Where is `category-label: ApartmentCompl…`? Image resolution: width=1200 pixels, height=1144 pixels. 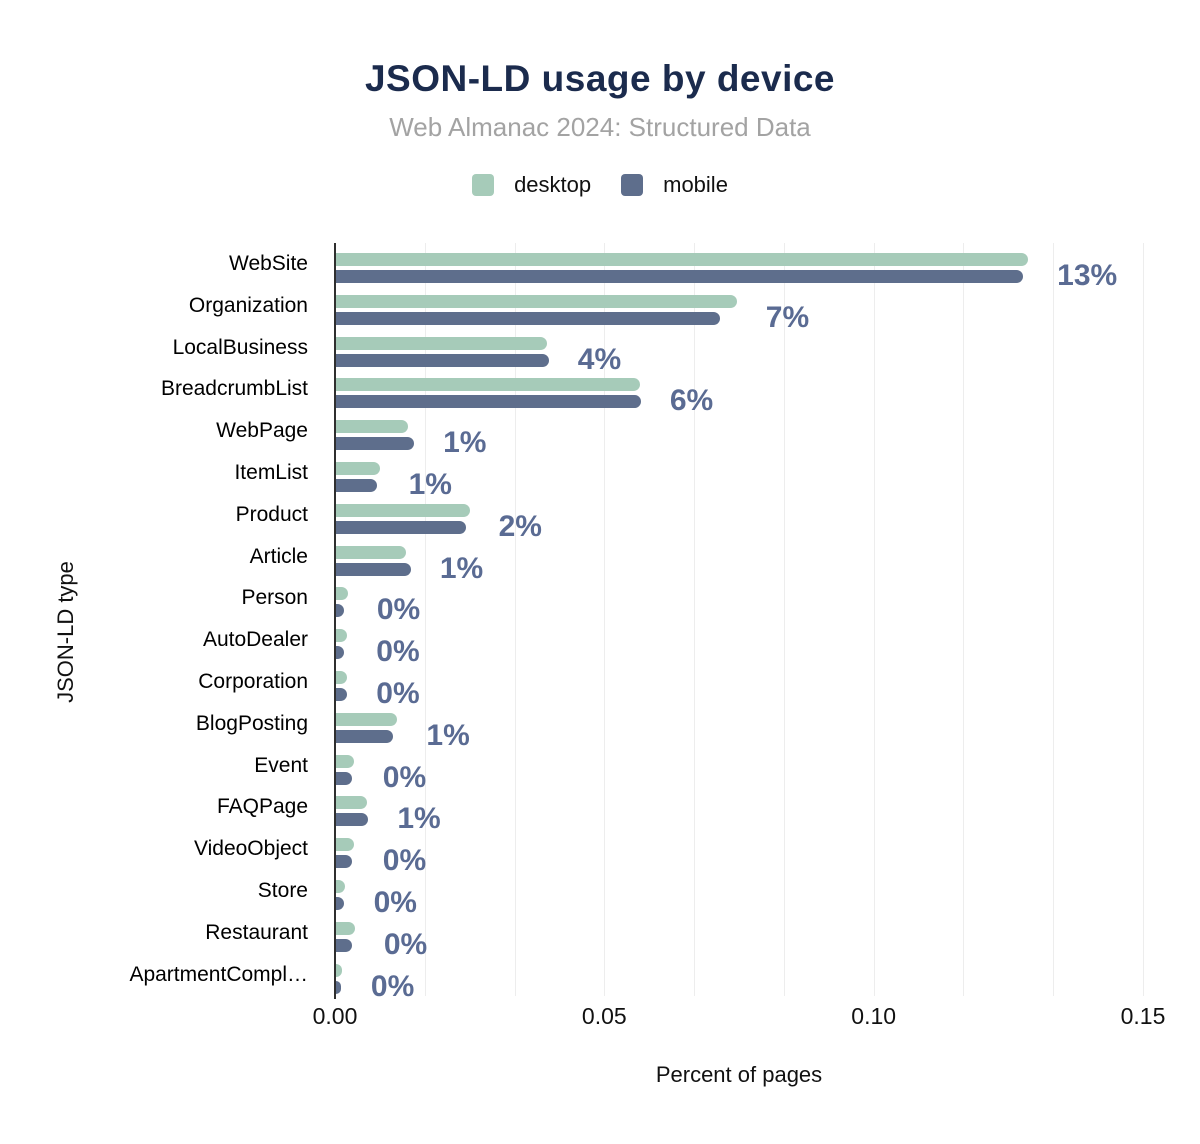 category-label: ApartmentCompl… is located at coordinates (218, 974).